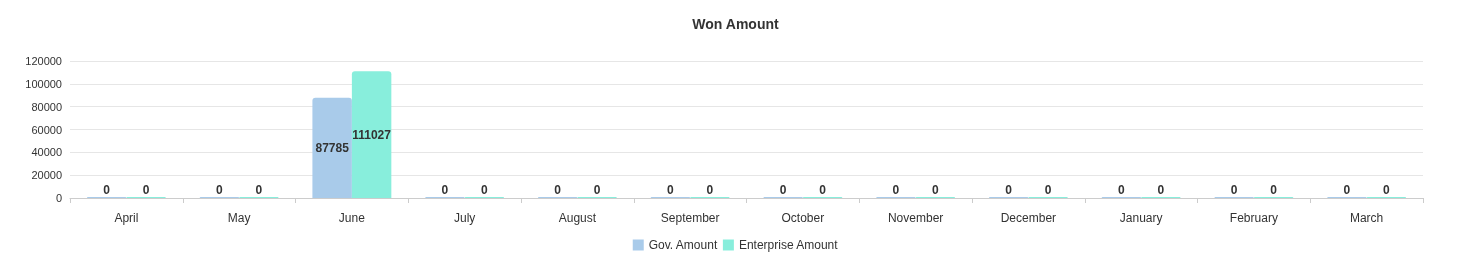  Describe the element at coordinates (683, 245) in the screenshot. I see `legend-label: Gov. Amount` at that location.